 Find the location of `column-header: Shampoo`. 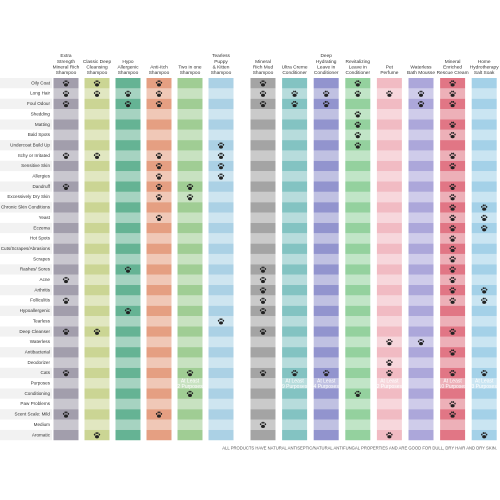

column-header: Shampoo is located at coordinates (190, 73).